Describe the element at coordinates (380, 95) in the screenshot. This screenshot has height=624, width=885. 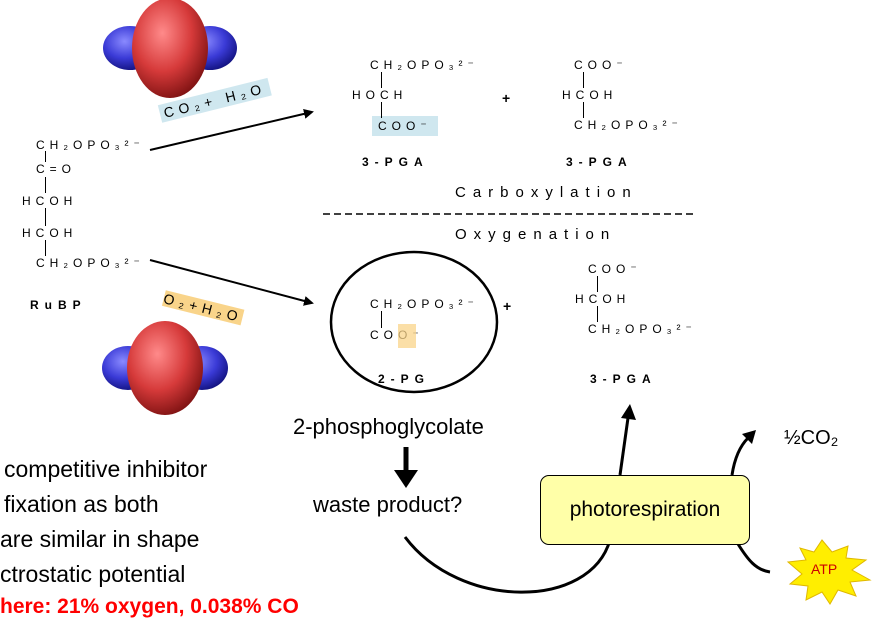
I see `pga1-line2: HOCH` at that location.